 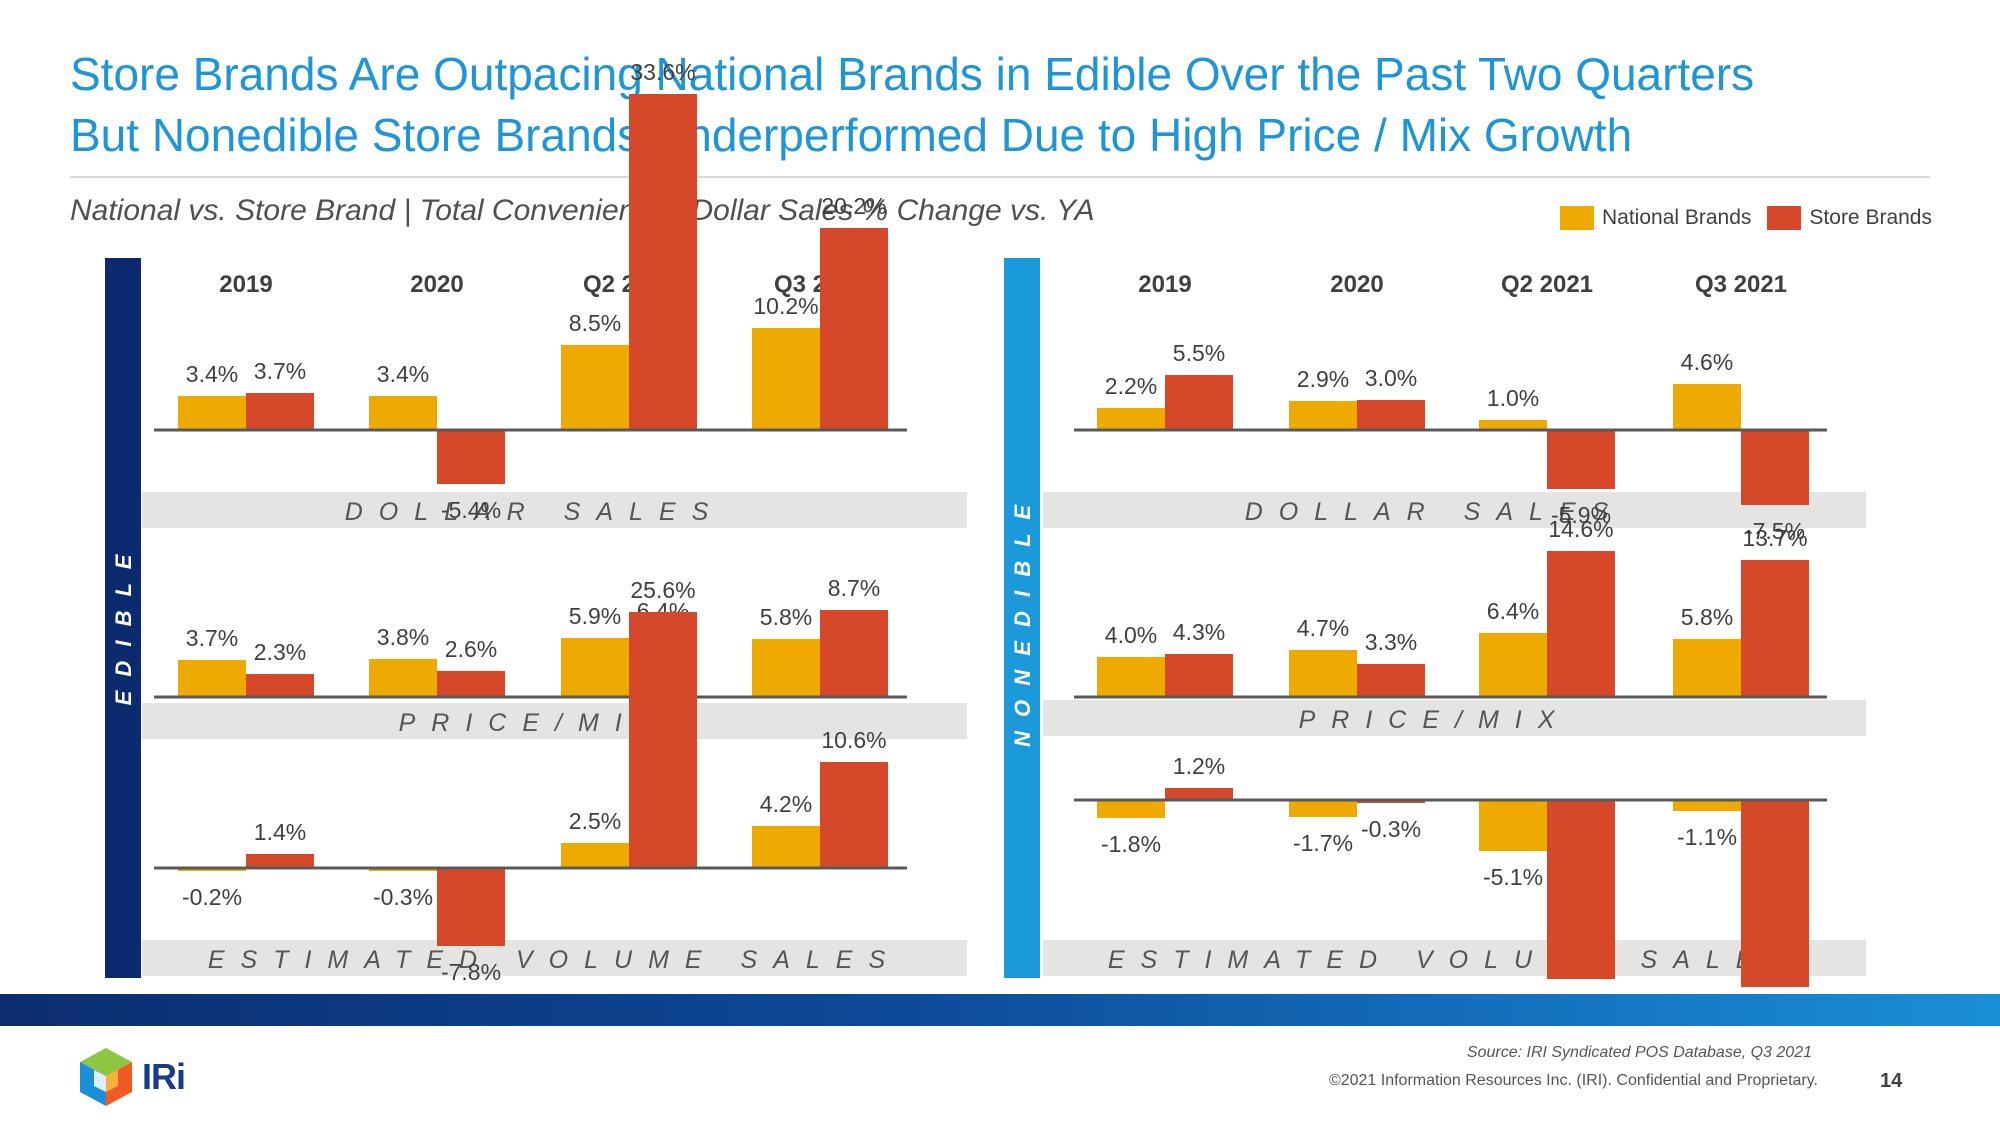 What do you see at coordinates (662, 72) in the screenshot?
I see `data-label: 33.6%` at bounding box center [662, 72].